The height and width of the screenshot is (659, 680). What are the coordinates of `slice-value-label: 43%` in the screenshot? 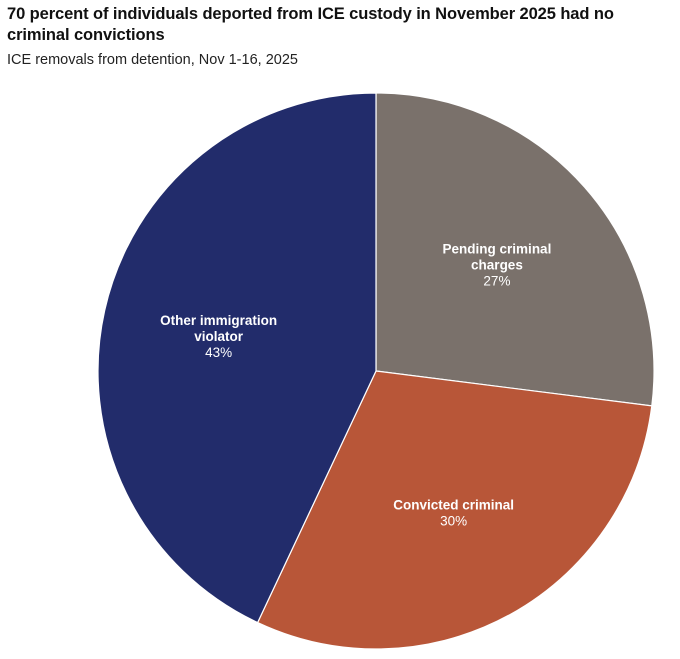 It's located at (218, 352).